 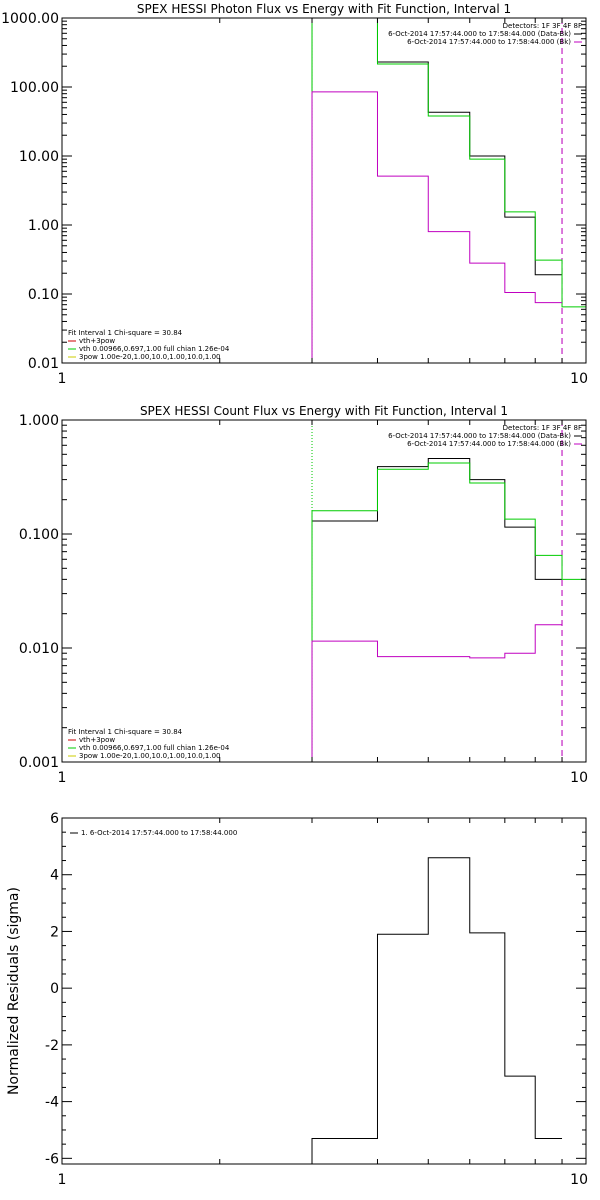 What do you see at coordinates (30, 19) in the screenshot?
I see `photon-ytick-label: 1000.00` at bounding box center [30, 19].